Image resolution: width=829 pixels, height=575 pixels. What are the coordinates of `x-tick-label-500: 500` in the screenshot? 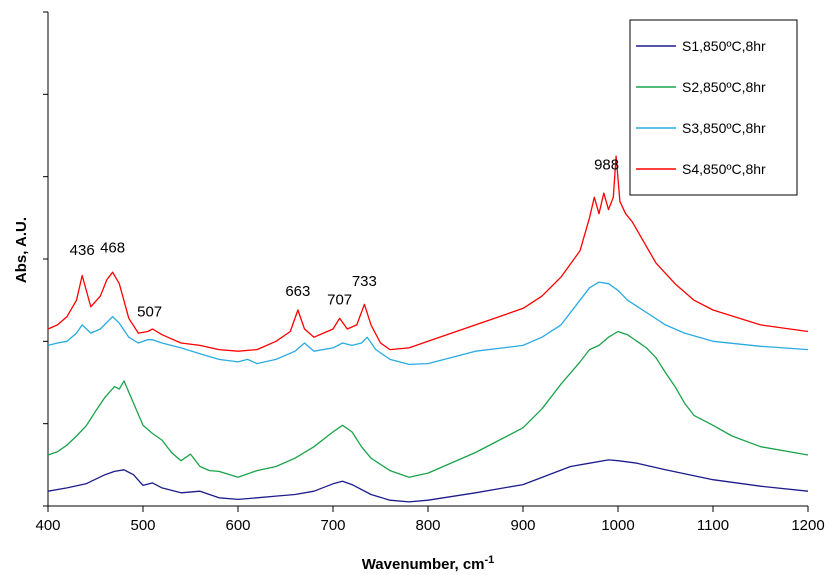 It's located at (142, 525).